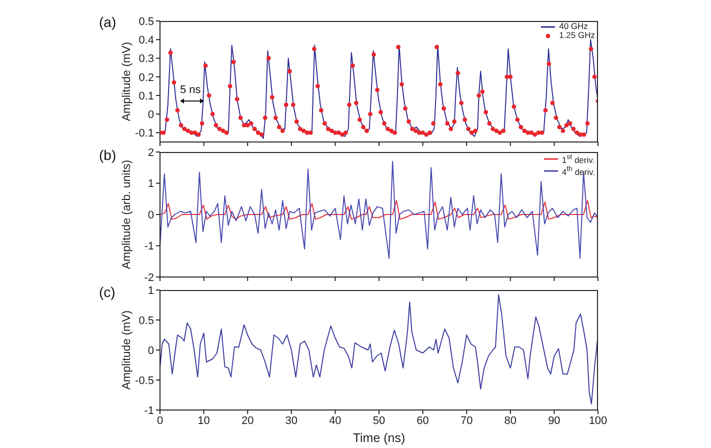 This screenshot has width=711, height=448. What do you see at coordinates (107, 22) in the screenshot?
I see `chart-title: (a)` at bounding box center [107, 22].